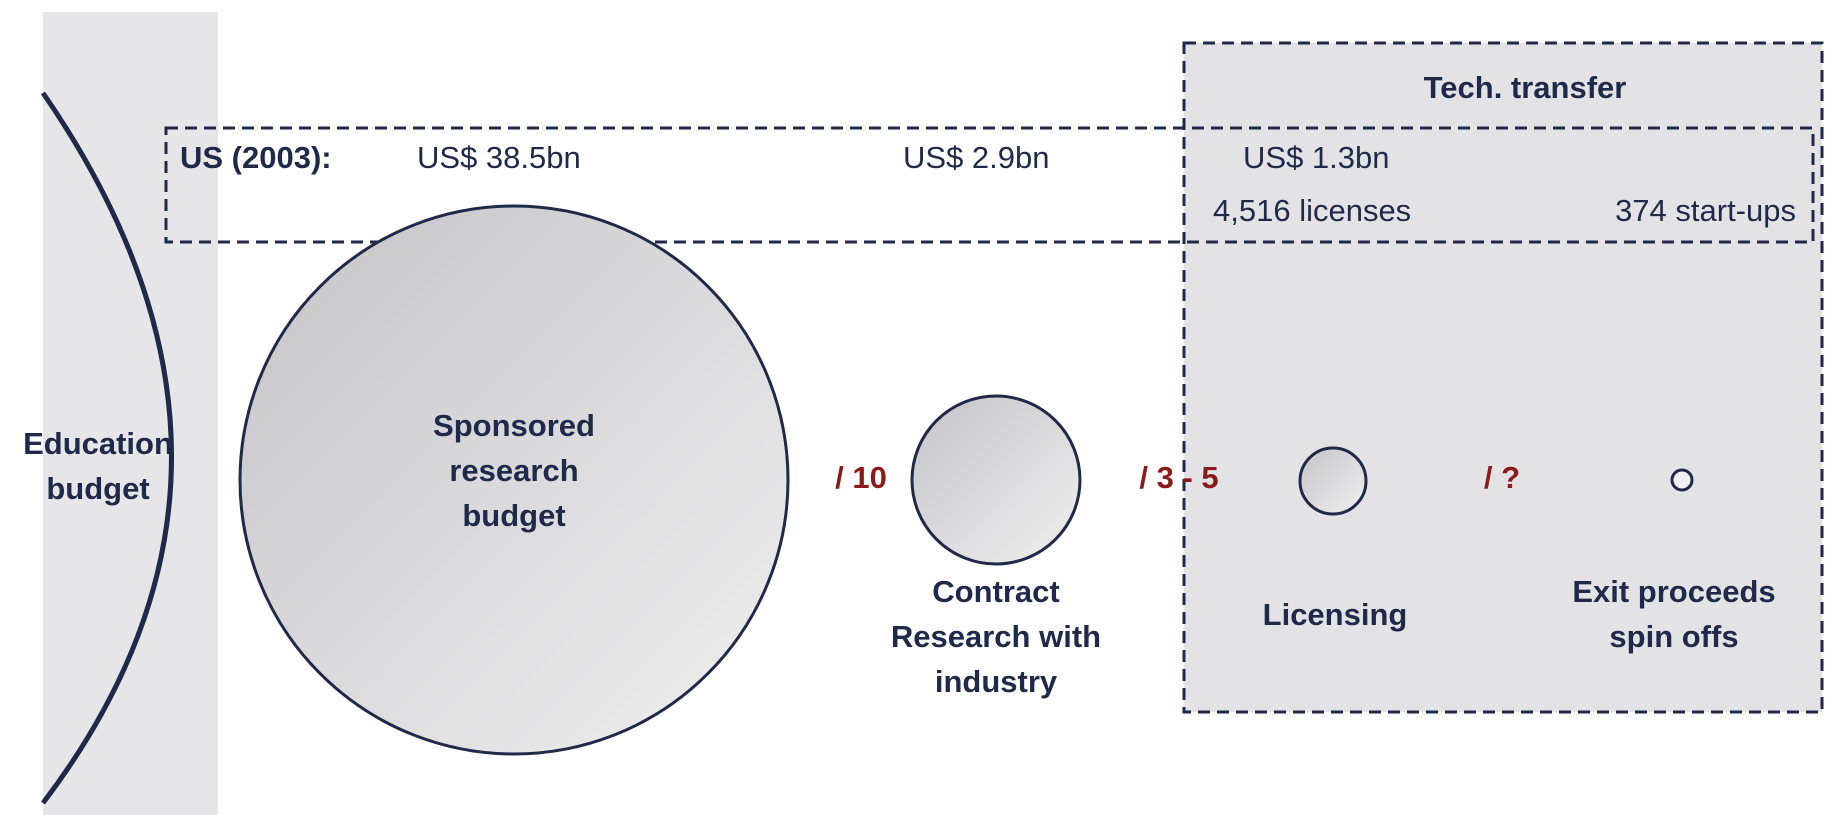 The image size is (1825, 815). I want to click on ratio: / 3 - 5, so click(1178, 477).